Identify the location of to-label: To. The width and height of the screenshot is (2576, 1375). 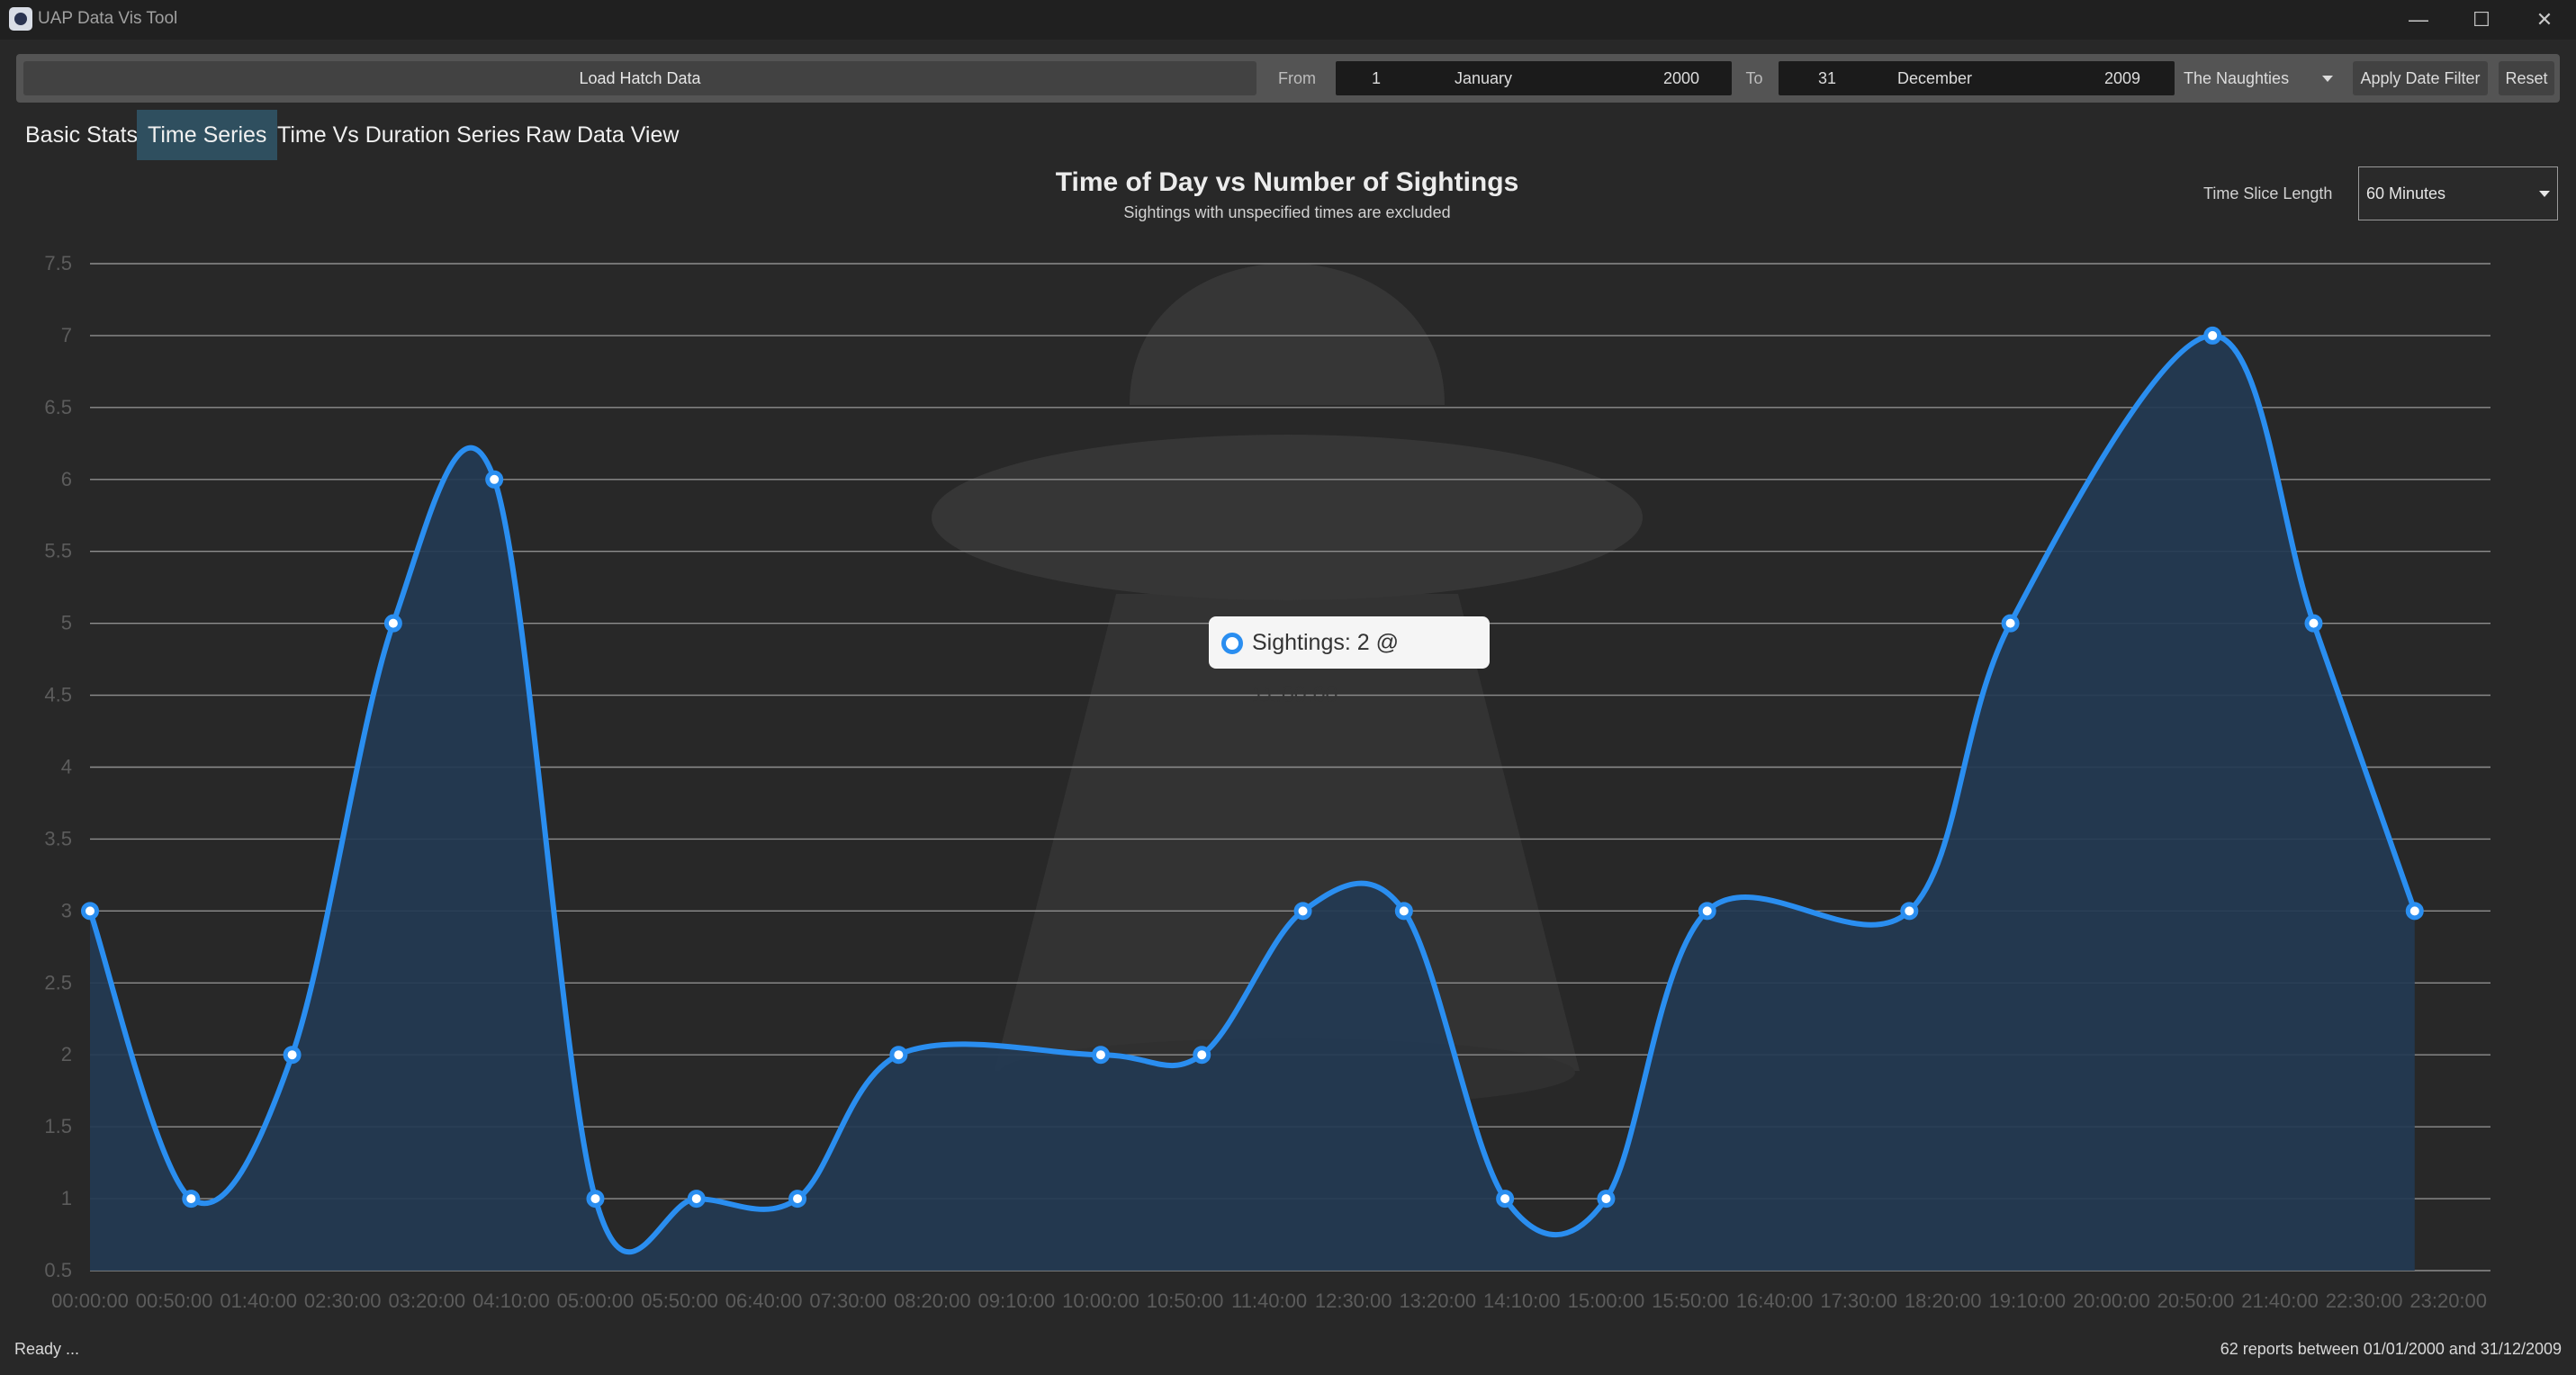
(1754, 78).